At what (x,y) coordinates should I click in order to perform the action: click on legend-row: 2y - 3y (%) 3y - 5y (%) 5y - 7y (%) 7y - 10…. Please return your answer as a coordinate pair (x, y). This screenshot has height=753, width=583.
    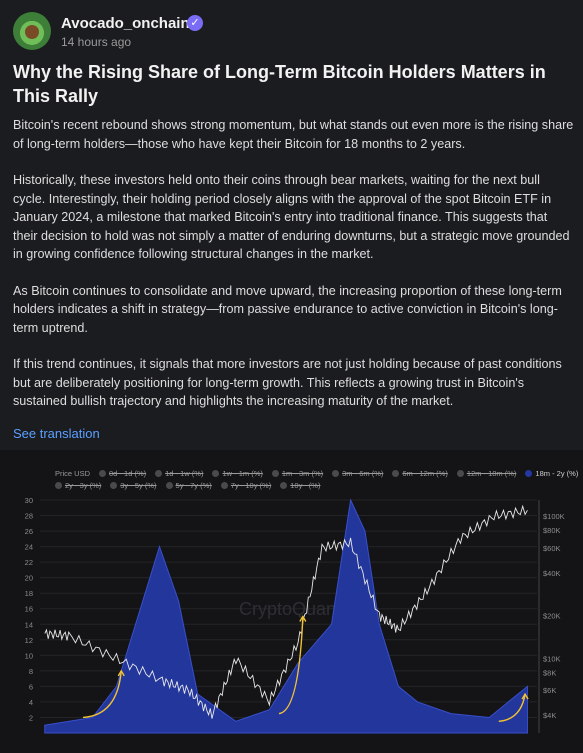
    Looking at the image, I should click on (315, 487).